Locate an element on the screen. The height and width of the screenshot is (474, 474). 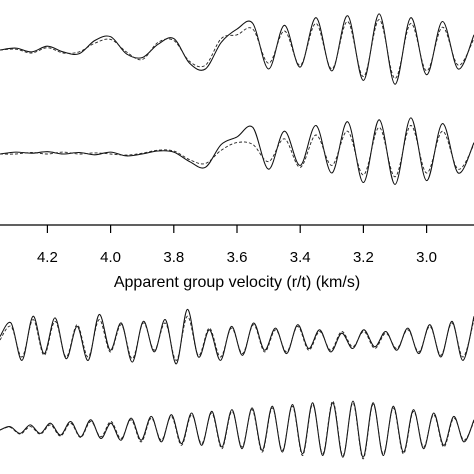
x-tick-label: 3.6 is located at coordinates (237, 257).